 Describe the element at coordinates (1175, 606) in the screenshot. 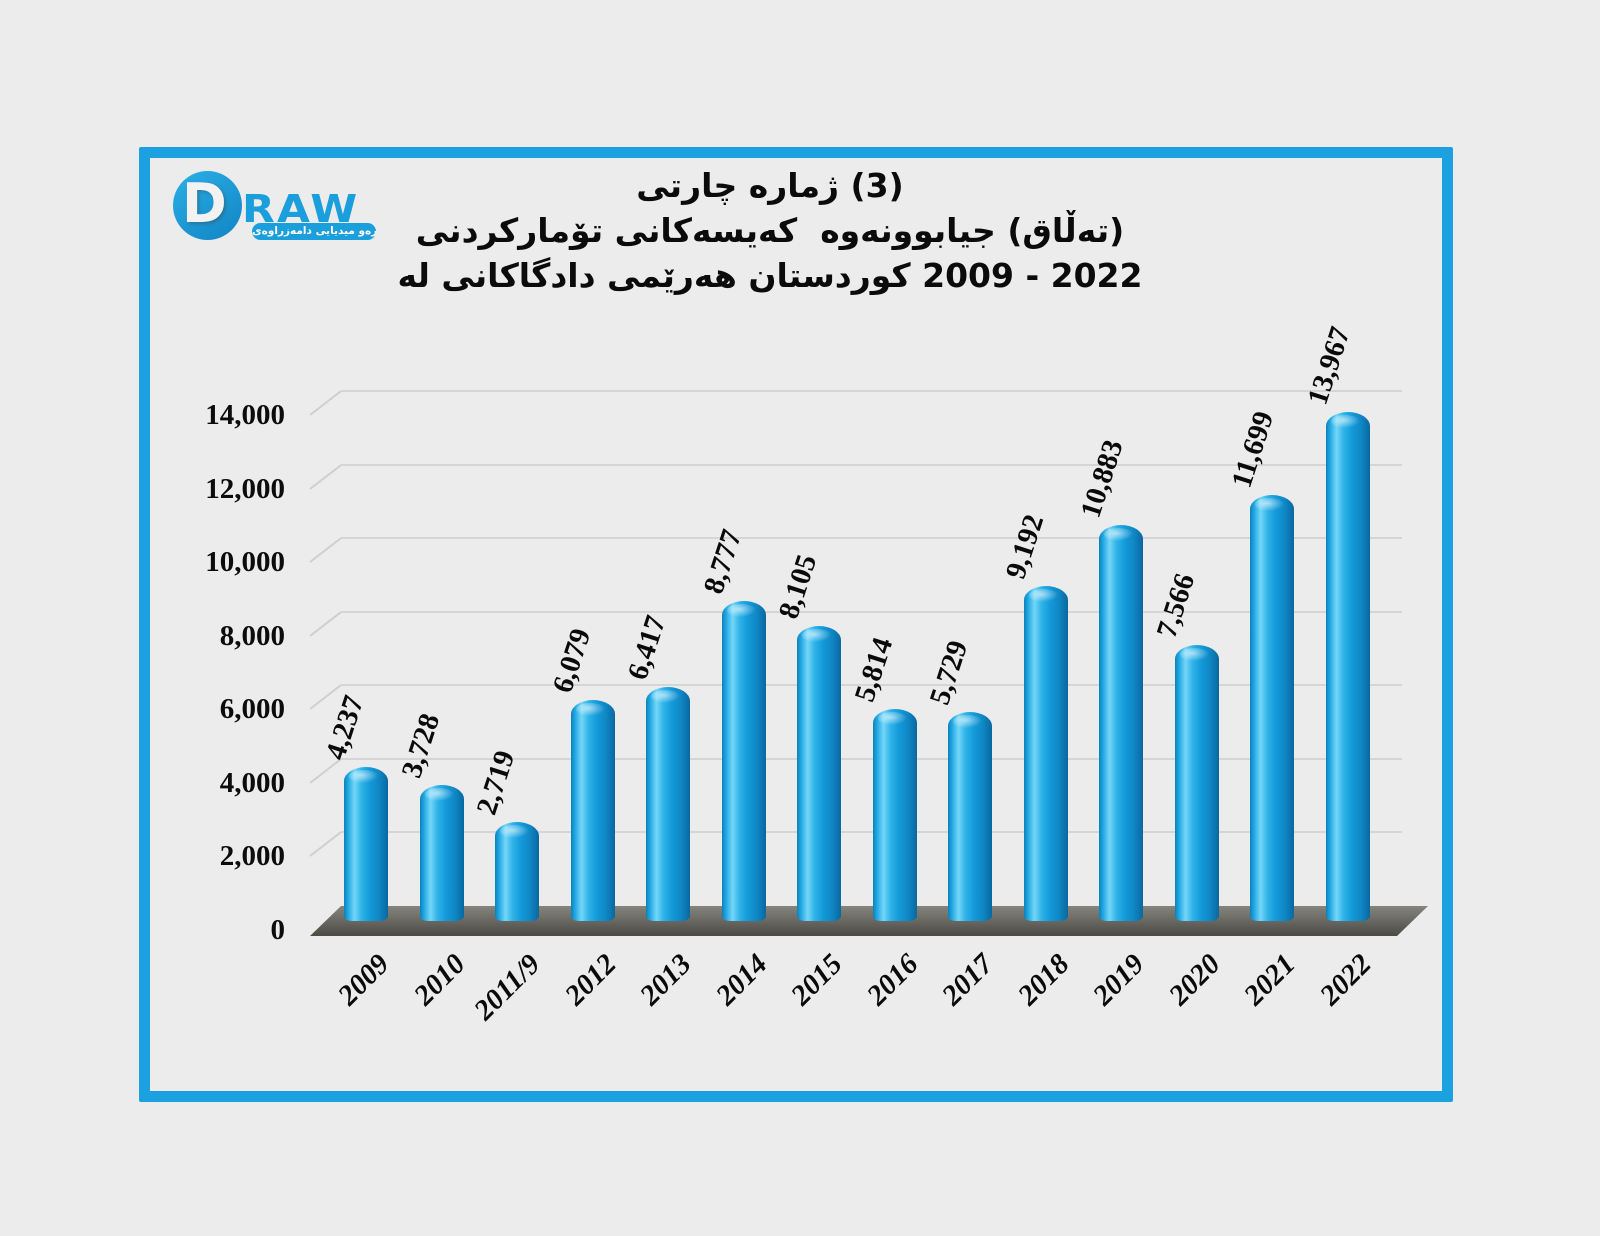

I see `bar-value-label: 7,566` at that location.